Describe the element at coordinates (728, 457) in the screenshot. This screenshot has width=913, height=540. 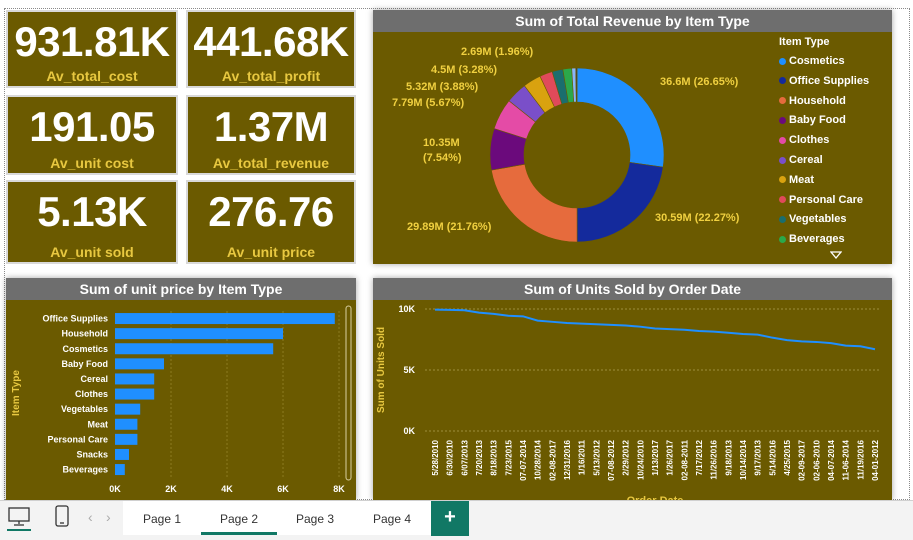
I see `x-tick-label: 9/18/2013` at that location.